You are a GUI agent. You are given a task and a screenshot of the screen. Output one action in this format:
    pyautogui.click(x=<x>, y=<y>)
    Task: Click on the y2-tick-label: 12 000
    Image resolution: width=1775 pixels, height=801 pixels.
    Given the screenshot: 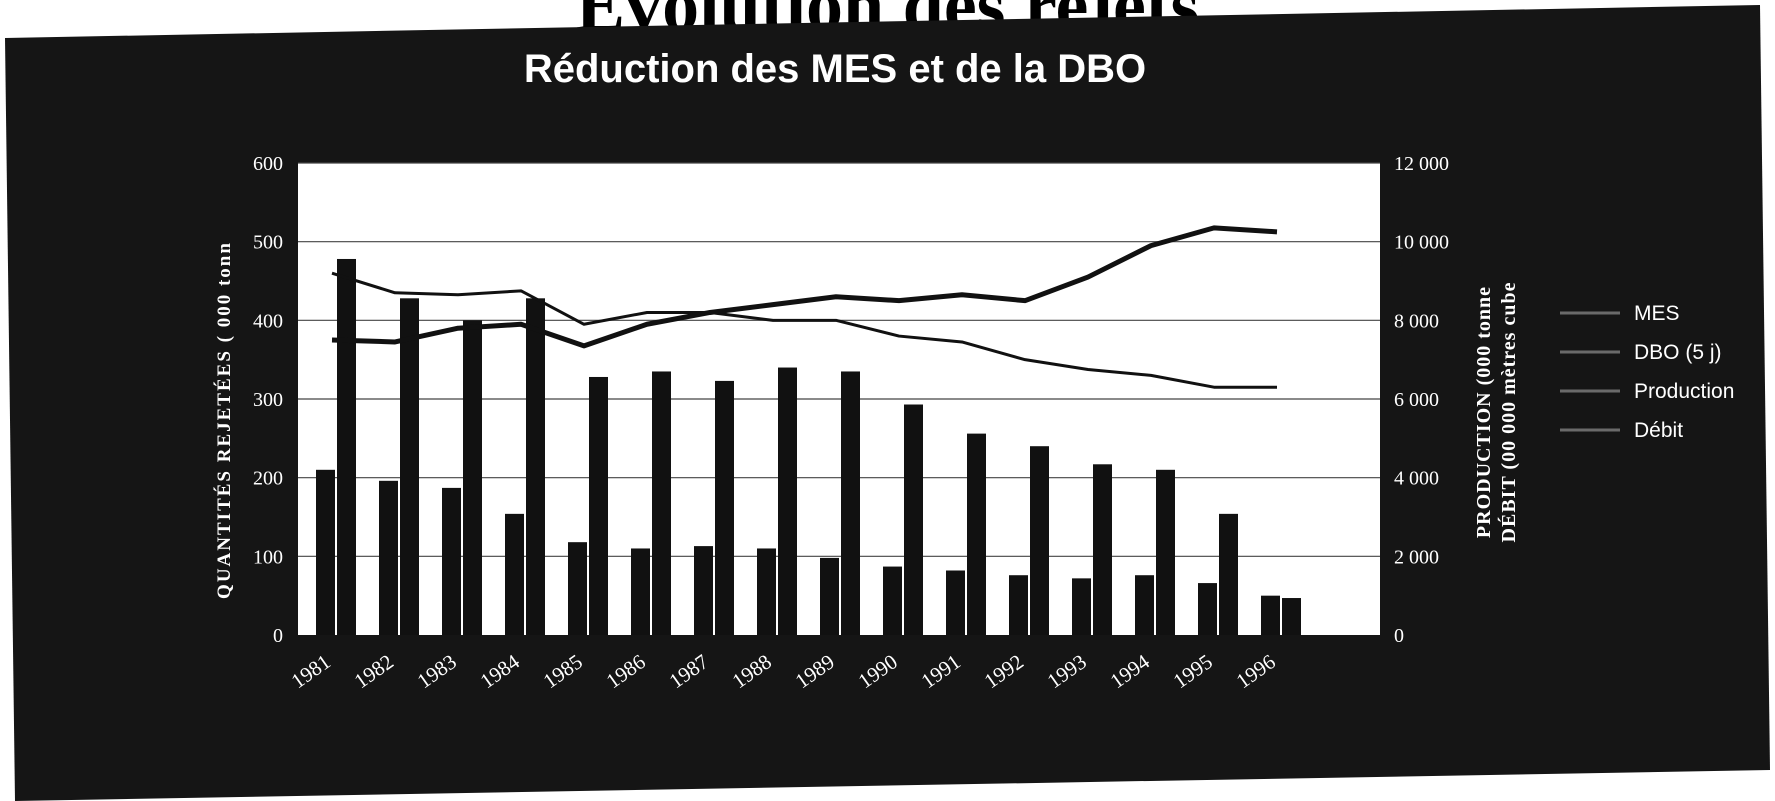 What is the action you would take?
    pyautogui.click(x=1421, y=164)
    